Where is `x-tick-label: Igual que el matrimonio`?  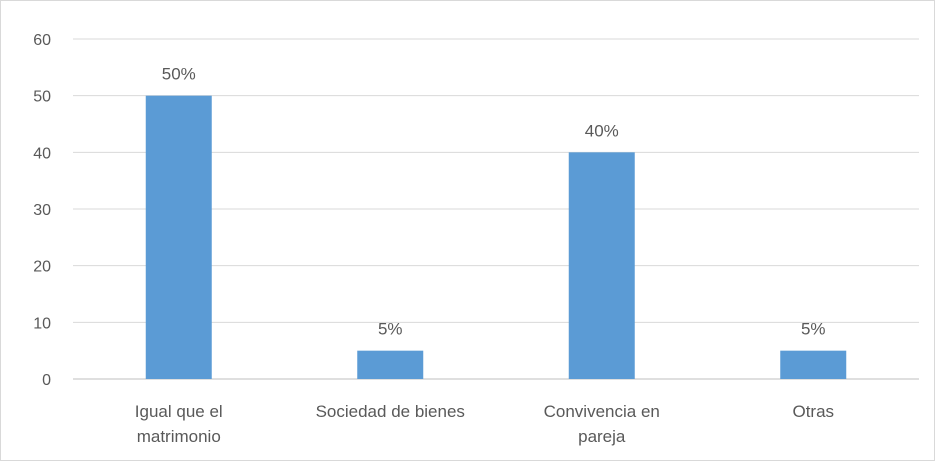 x-tick-label: Igual que el matrimonio is located at coordinates (179, 424).